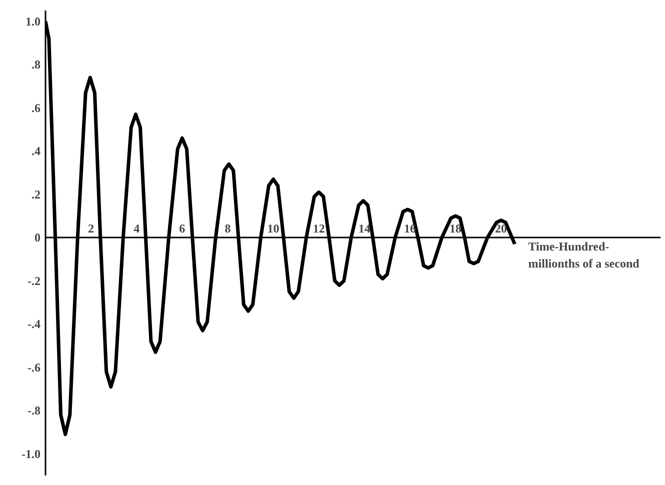  Describe the element at coordinates (182, 229) in the screenshot. I see `x-tick-label: 6` at that location.